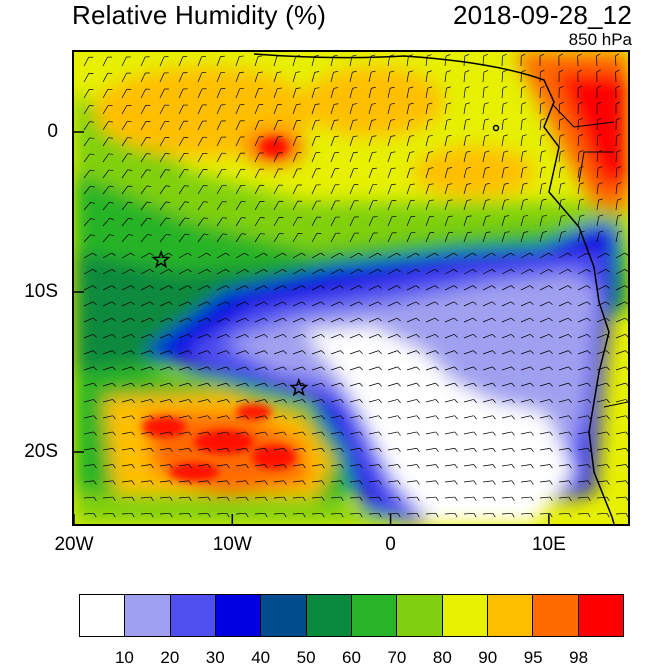 This screenshot has height=668, width=650. What do you see at coordinates (232, 545) in the screenshot?
I see `longitude-tick-label: 10W` at bounding box center [232, 545].